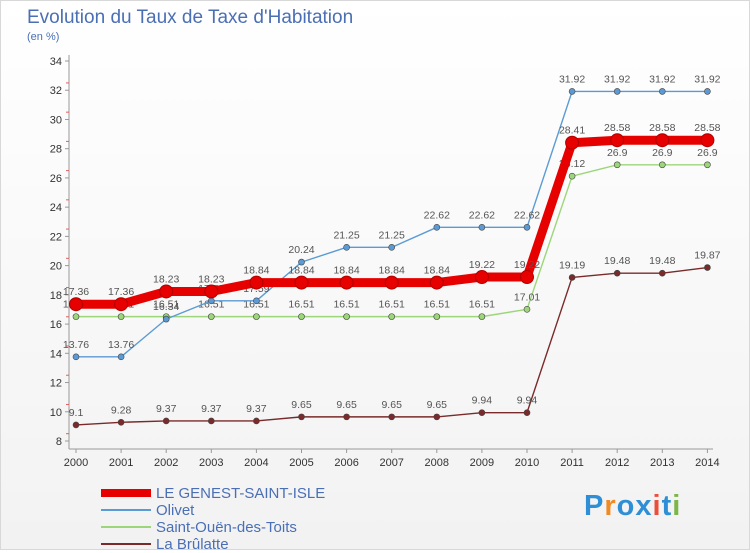 Image resolution: width=750 pixels, height=553 pixels. I want to click on data-label: 9.37, so click(166, 409).